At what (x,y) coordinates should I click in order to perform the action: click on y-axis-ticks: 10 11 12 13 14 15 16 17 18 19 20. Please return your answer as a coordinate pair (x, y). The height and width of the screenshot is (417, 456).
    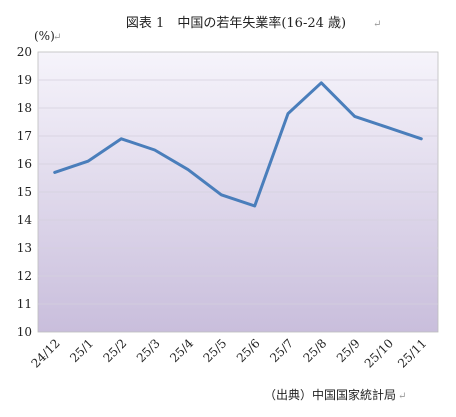
    Looking at the image, I should click on (25, 192).